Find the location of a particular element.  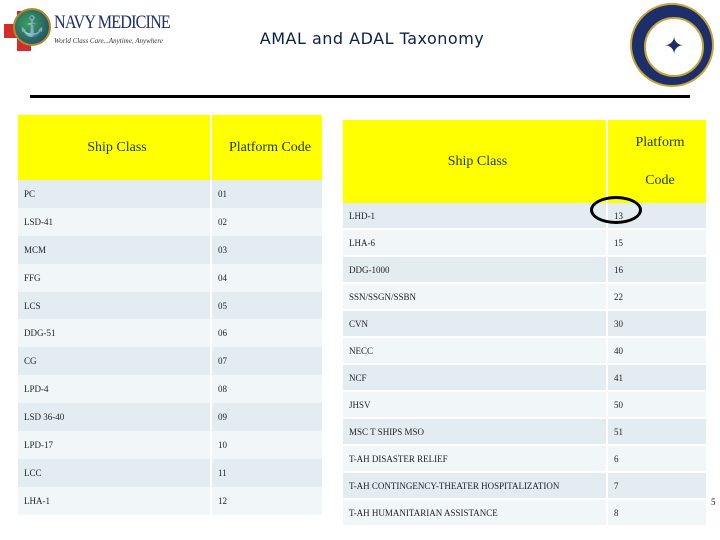

ship-class-cell: PC is located at coordinates (115, 194).